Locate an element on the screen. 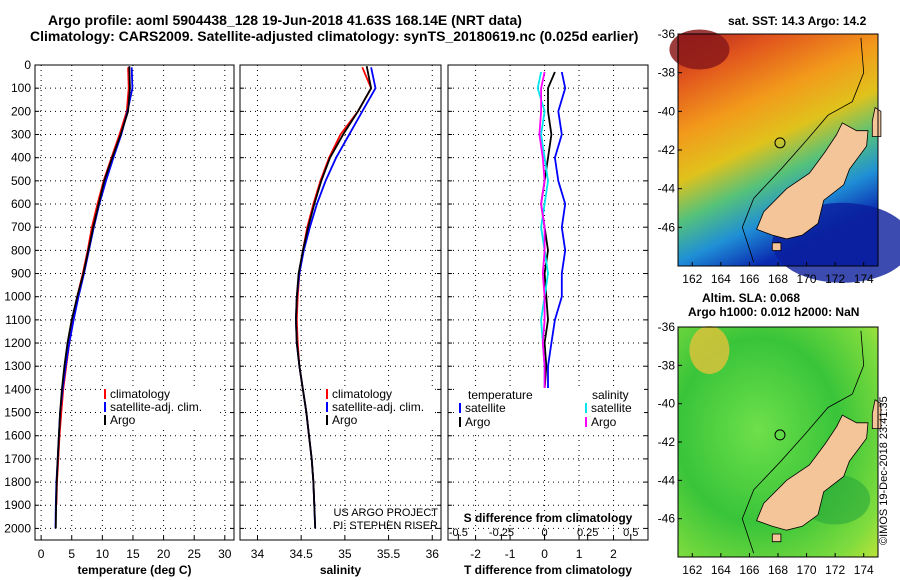 The height and width of the screenshot is (580, 900). g-map-sst-ytick-label: -44 is located at coordinates (667, 189).